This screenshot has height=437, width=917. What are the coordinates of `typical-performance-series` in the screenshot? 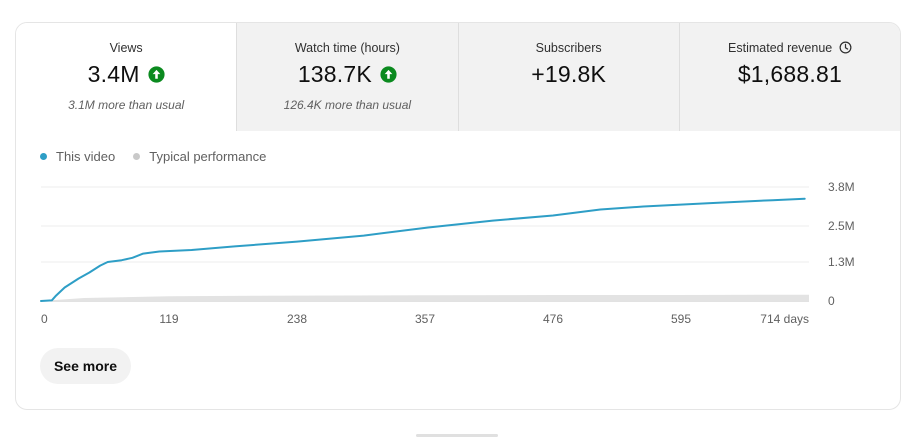 It's located at (425, 297).